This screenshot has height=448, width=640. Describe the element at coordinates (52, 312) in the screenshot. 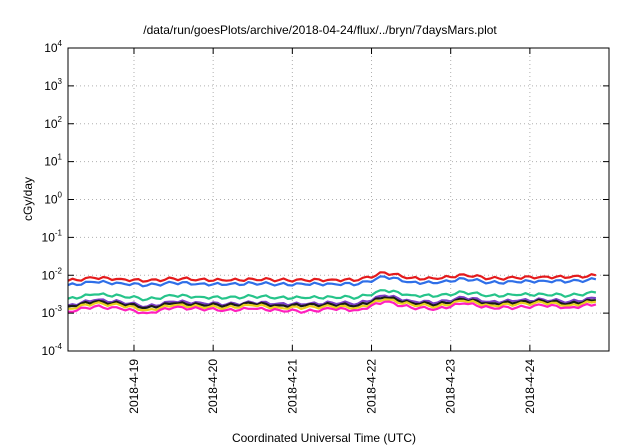

I see `y-tick-label: 10⁻³` at that location.